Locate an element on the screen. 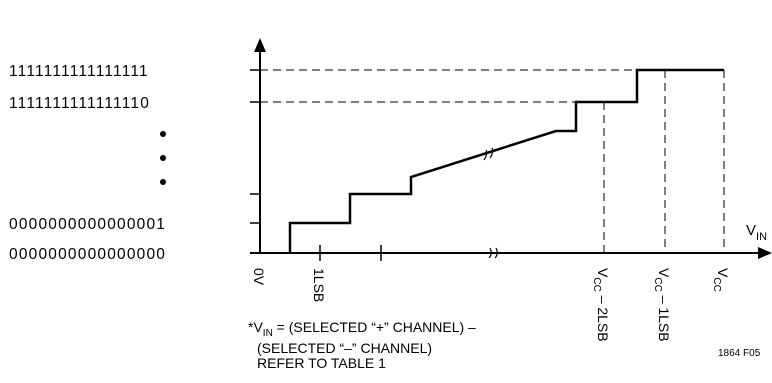  y-axis-arrowhead is located at coordinates (260, 45).